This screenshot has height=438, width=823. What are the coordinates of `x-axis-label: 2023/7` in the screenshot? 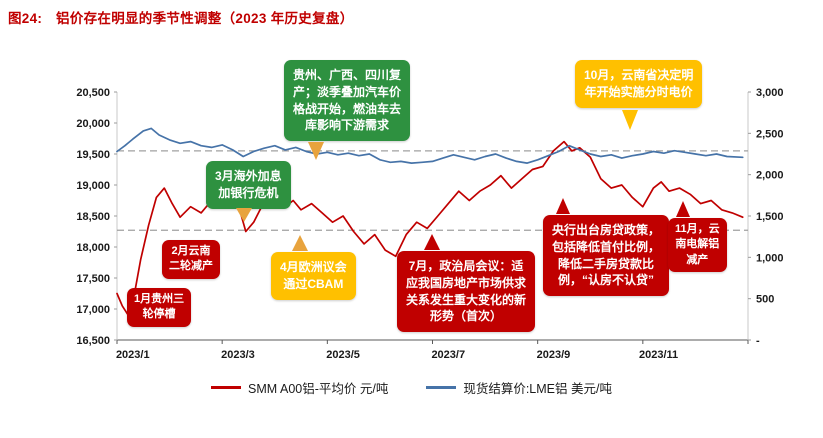 It's located at (448, 355).